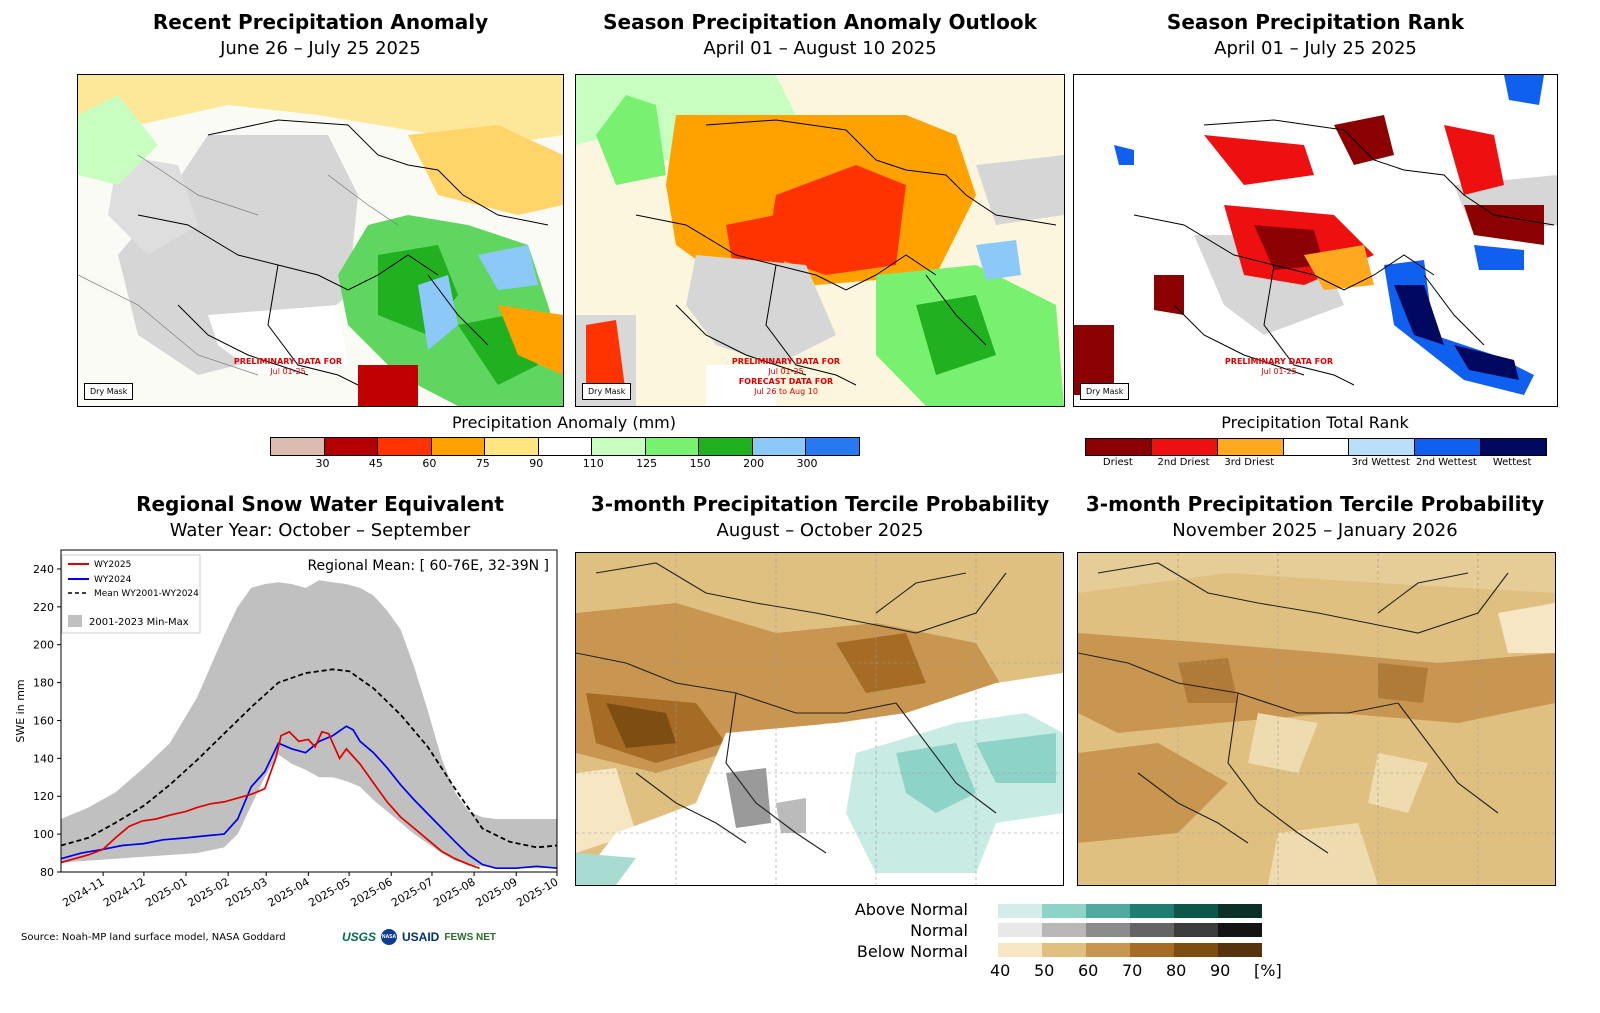 The height and width of the screenshot is (1013, 1600). Describe the element at coordinates (786, 361) in the screenshot. I see `preliminary-label: PRELIMINARY DATA FOR` at that location.